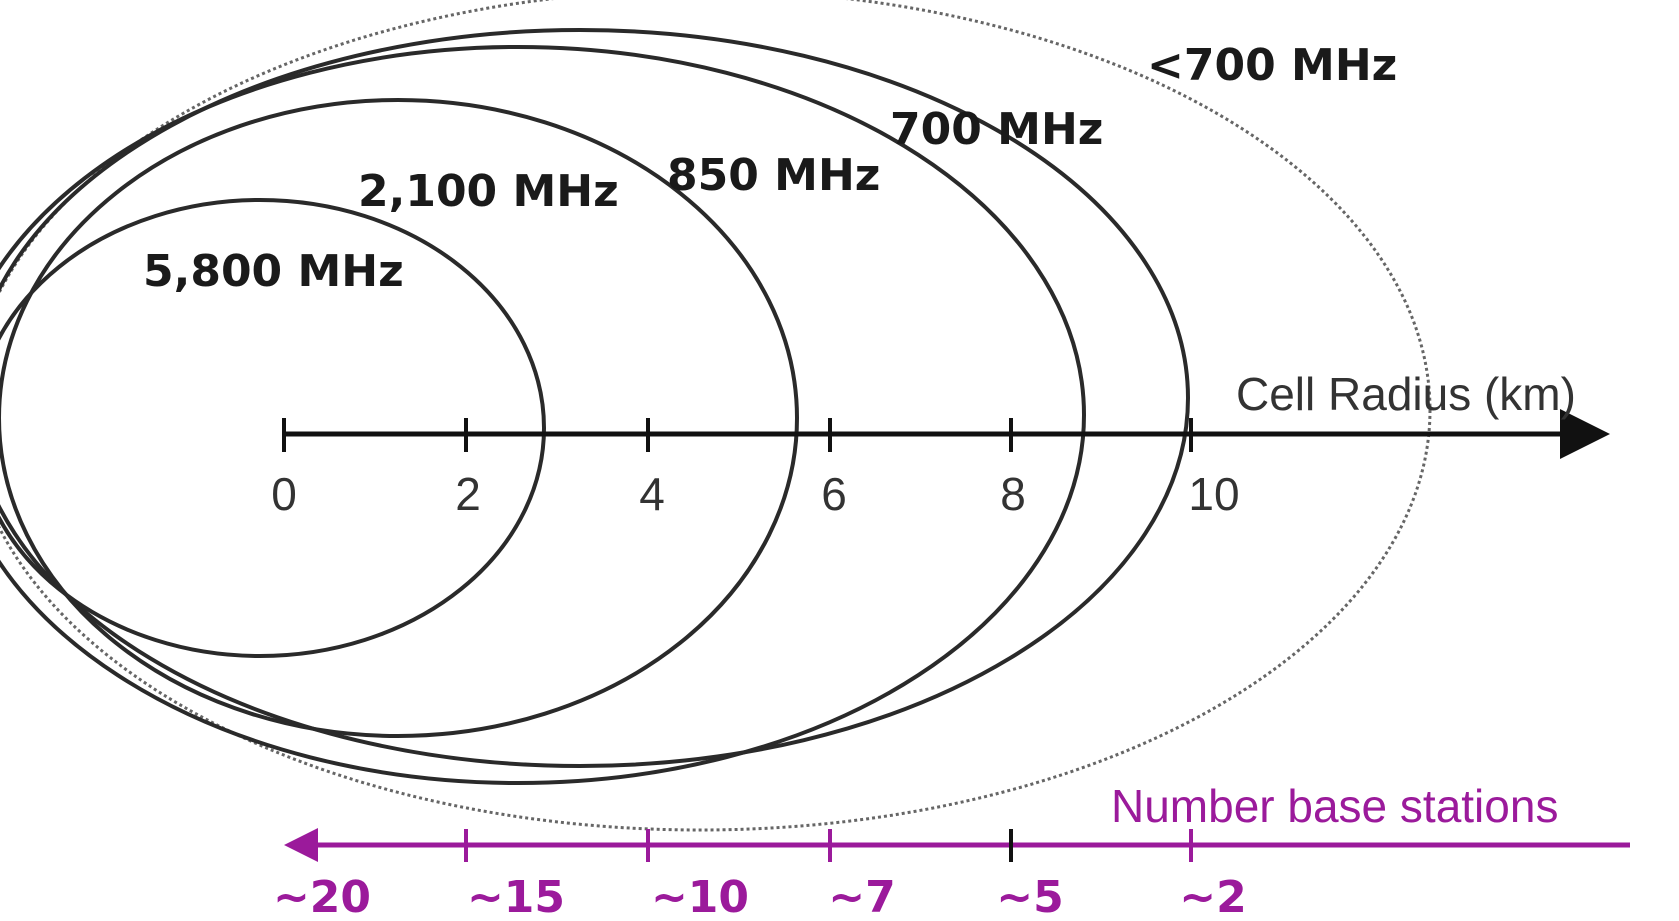 The width and height of the screenshot is (1679, 921). What do you see at coordinates (700, 896) in the screenshot?
I see `base-station-tick-label: ~10` at bounding box center [700, 896].